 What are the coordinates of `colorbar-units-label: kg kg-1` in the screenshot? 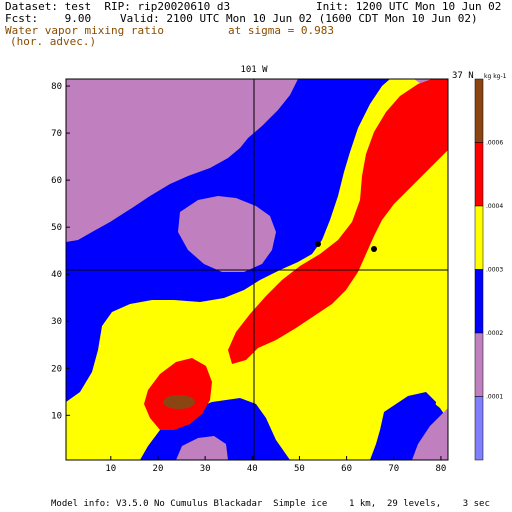 It's located at (495, 76).